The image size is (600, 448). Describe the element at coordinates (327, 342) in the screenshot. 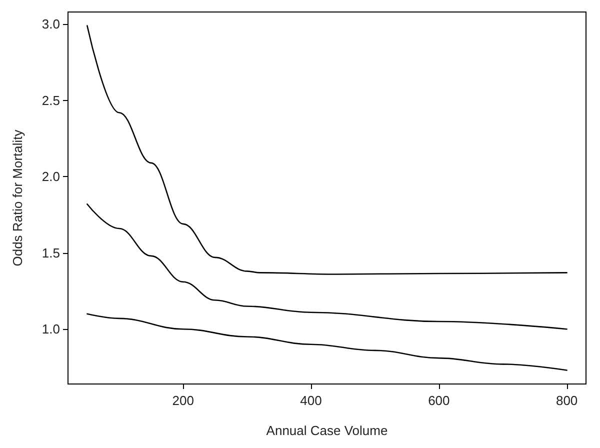

I see `line-series` at that location.